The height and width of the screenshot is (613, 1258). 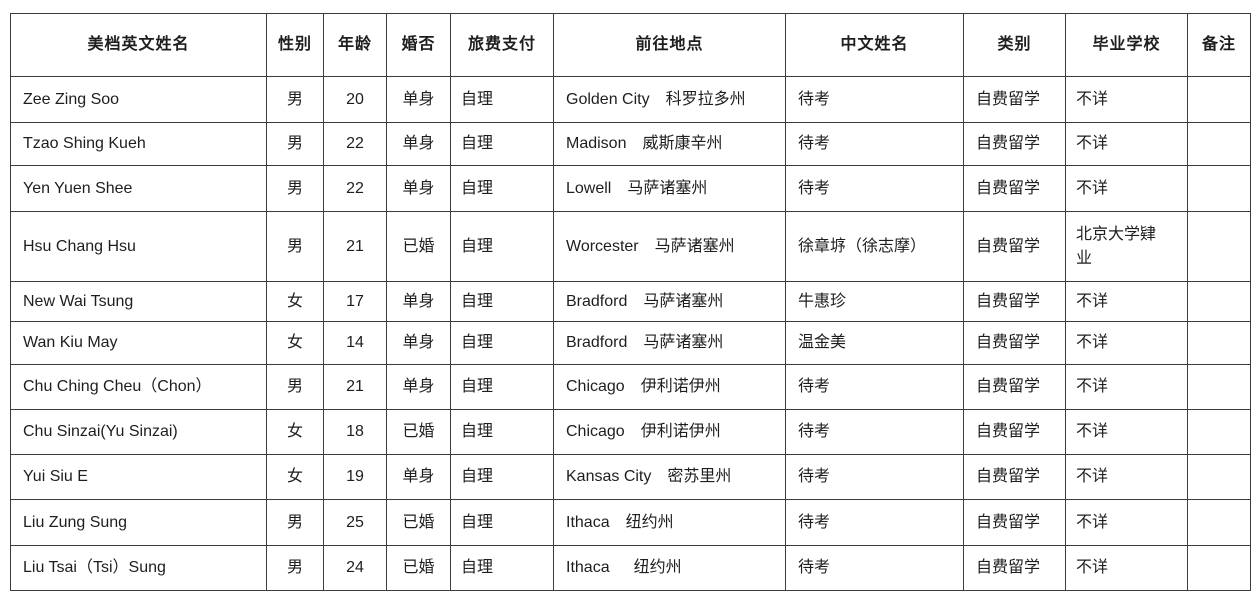 What do you see at coordinates (355, 343) in the screenshot?
I see `table-cell: 14` at bounding box center [355, 343].